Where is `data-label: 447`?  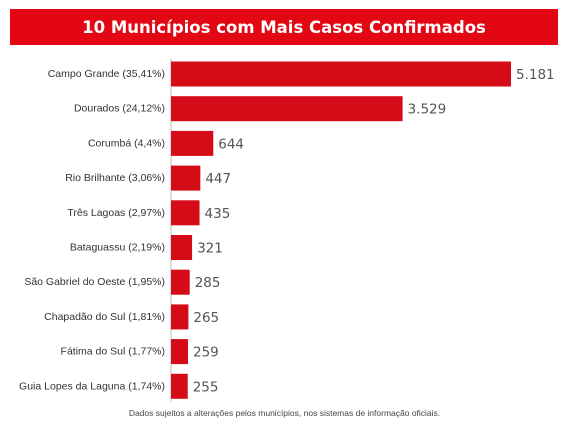
data-label: 447 is located at coordinates (218, 179).